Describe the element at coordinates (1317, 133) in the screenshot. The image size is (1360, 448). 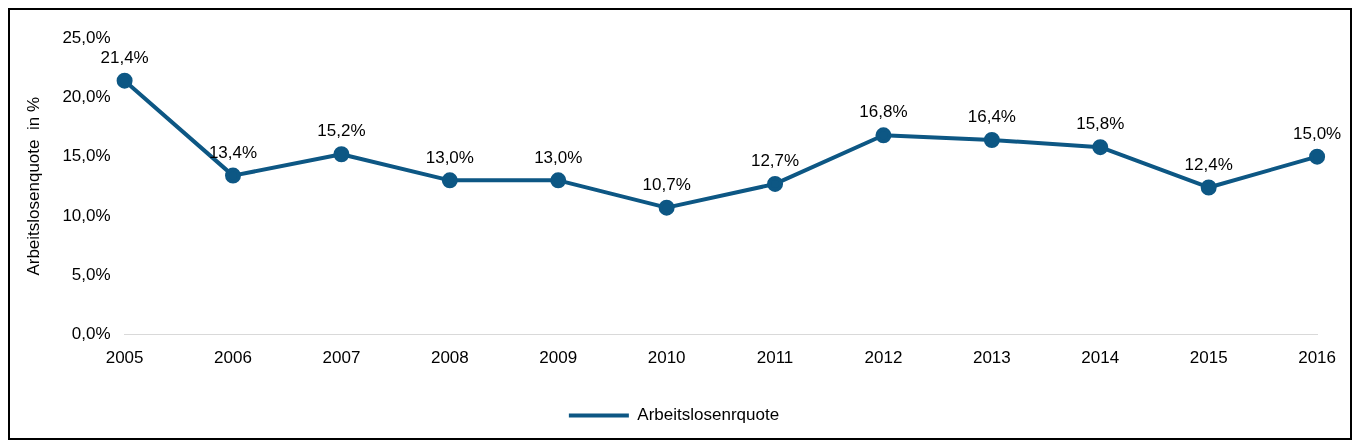
I see `data-label: 15,0%` at that location.